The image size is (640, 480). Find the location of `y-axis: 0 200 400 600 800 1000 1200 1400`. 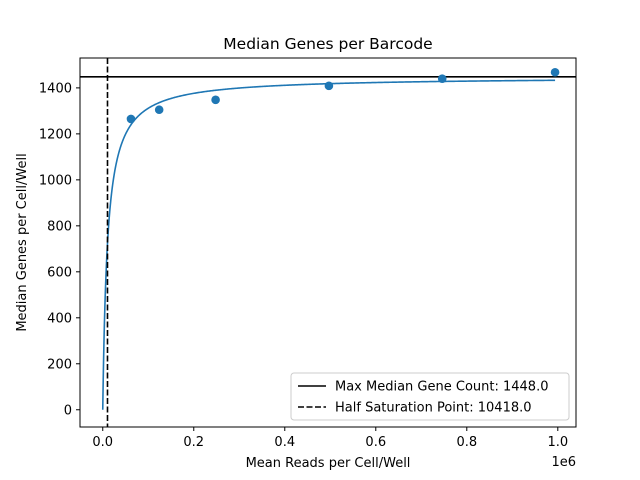

y-axis: 0 200 400 600 800 1000 1200 1400 is located at coordinates (59, 249).